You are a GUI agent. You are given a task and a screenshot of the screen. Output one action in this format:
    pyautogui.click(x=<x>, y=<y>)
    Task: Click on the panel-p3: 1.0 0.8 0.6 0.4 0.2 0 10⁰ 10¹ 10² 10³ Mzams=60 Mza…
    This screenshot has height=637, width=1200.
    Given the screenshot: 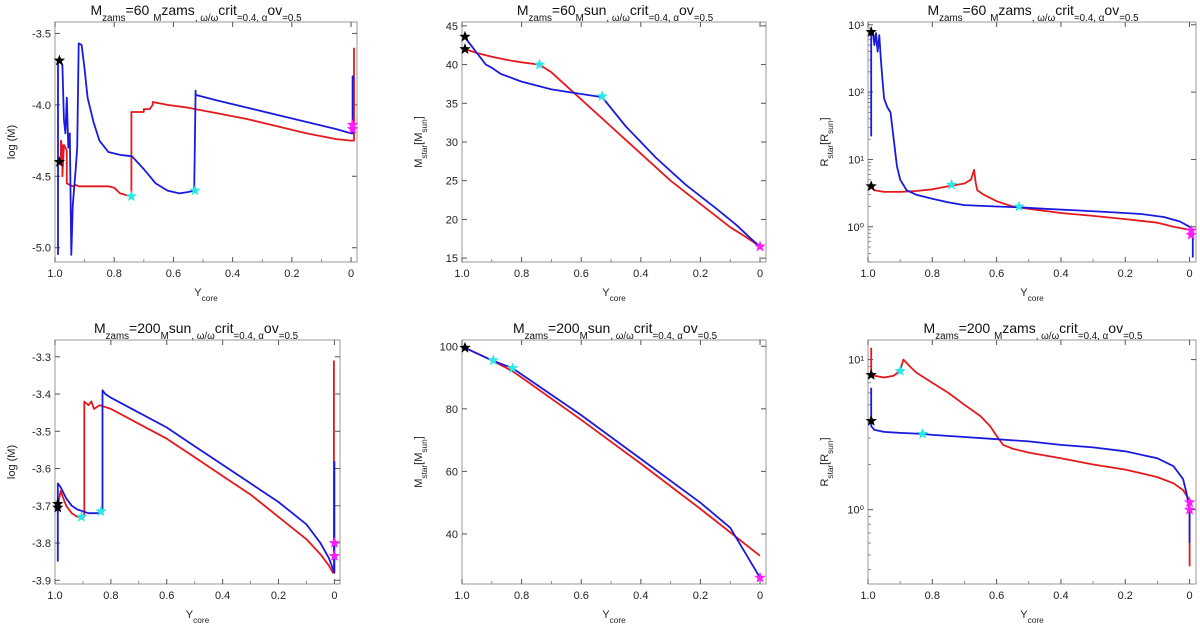 What is the action you would take?
    pyautogui.click(x=1008, y=152)
    